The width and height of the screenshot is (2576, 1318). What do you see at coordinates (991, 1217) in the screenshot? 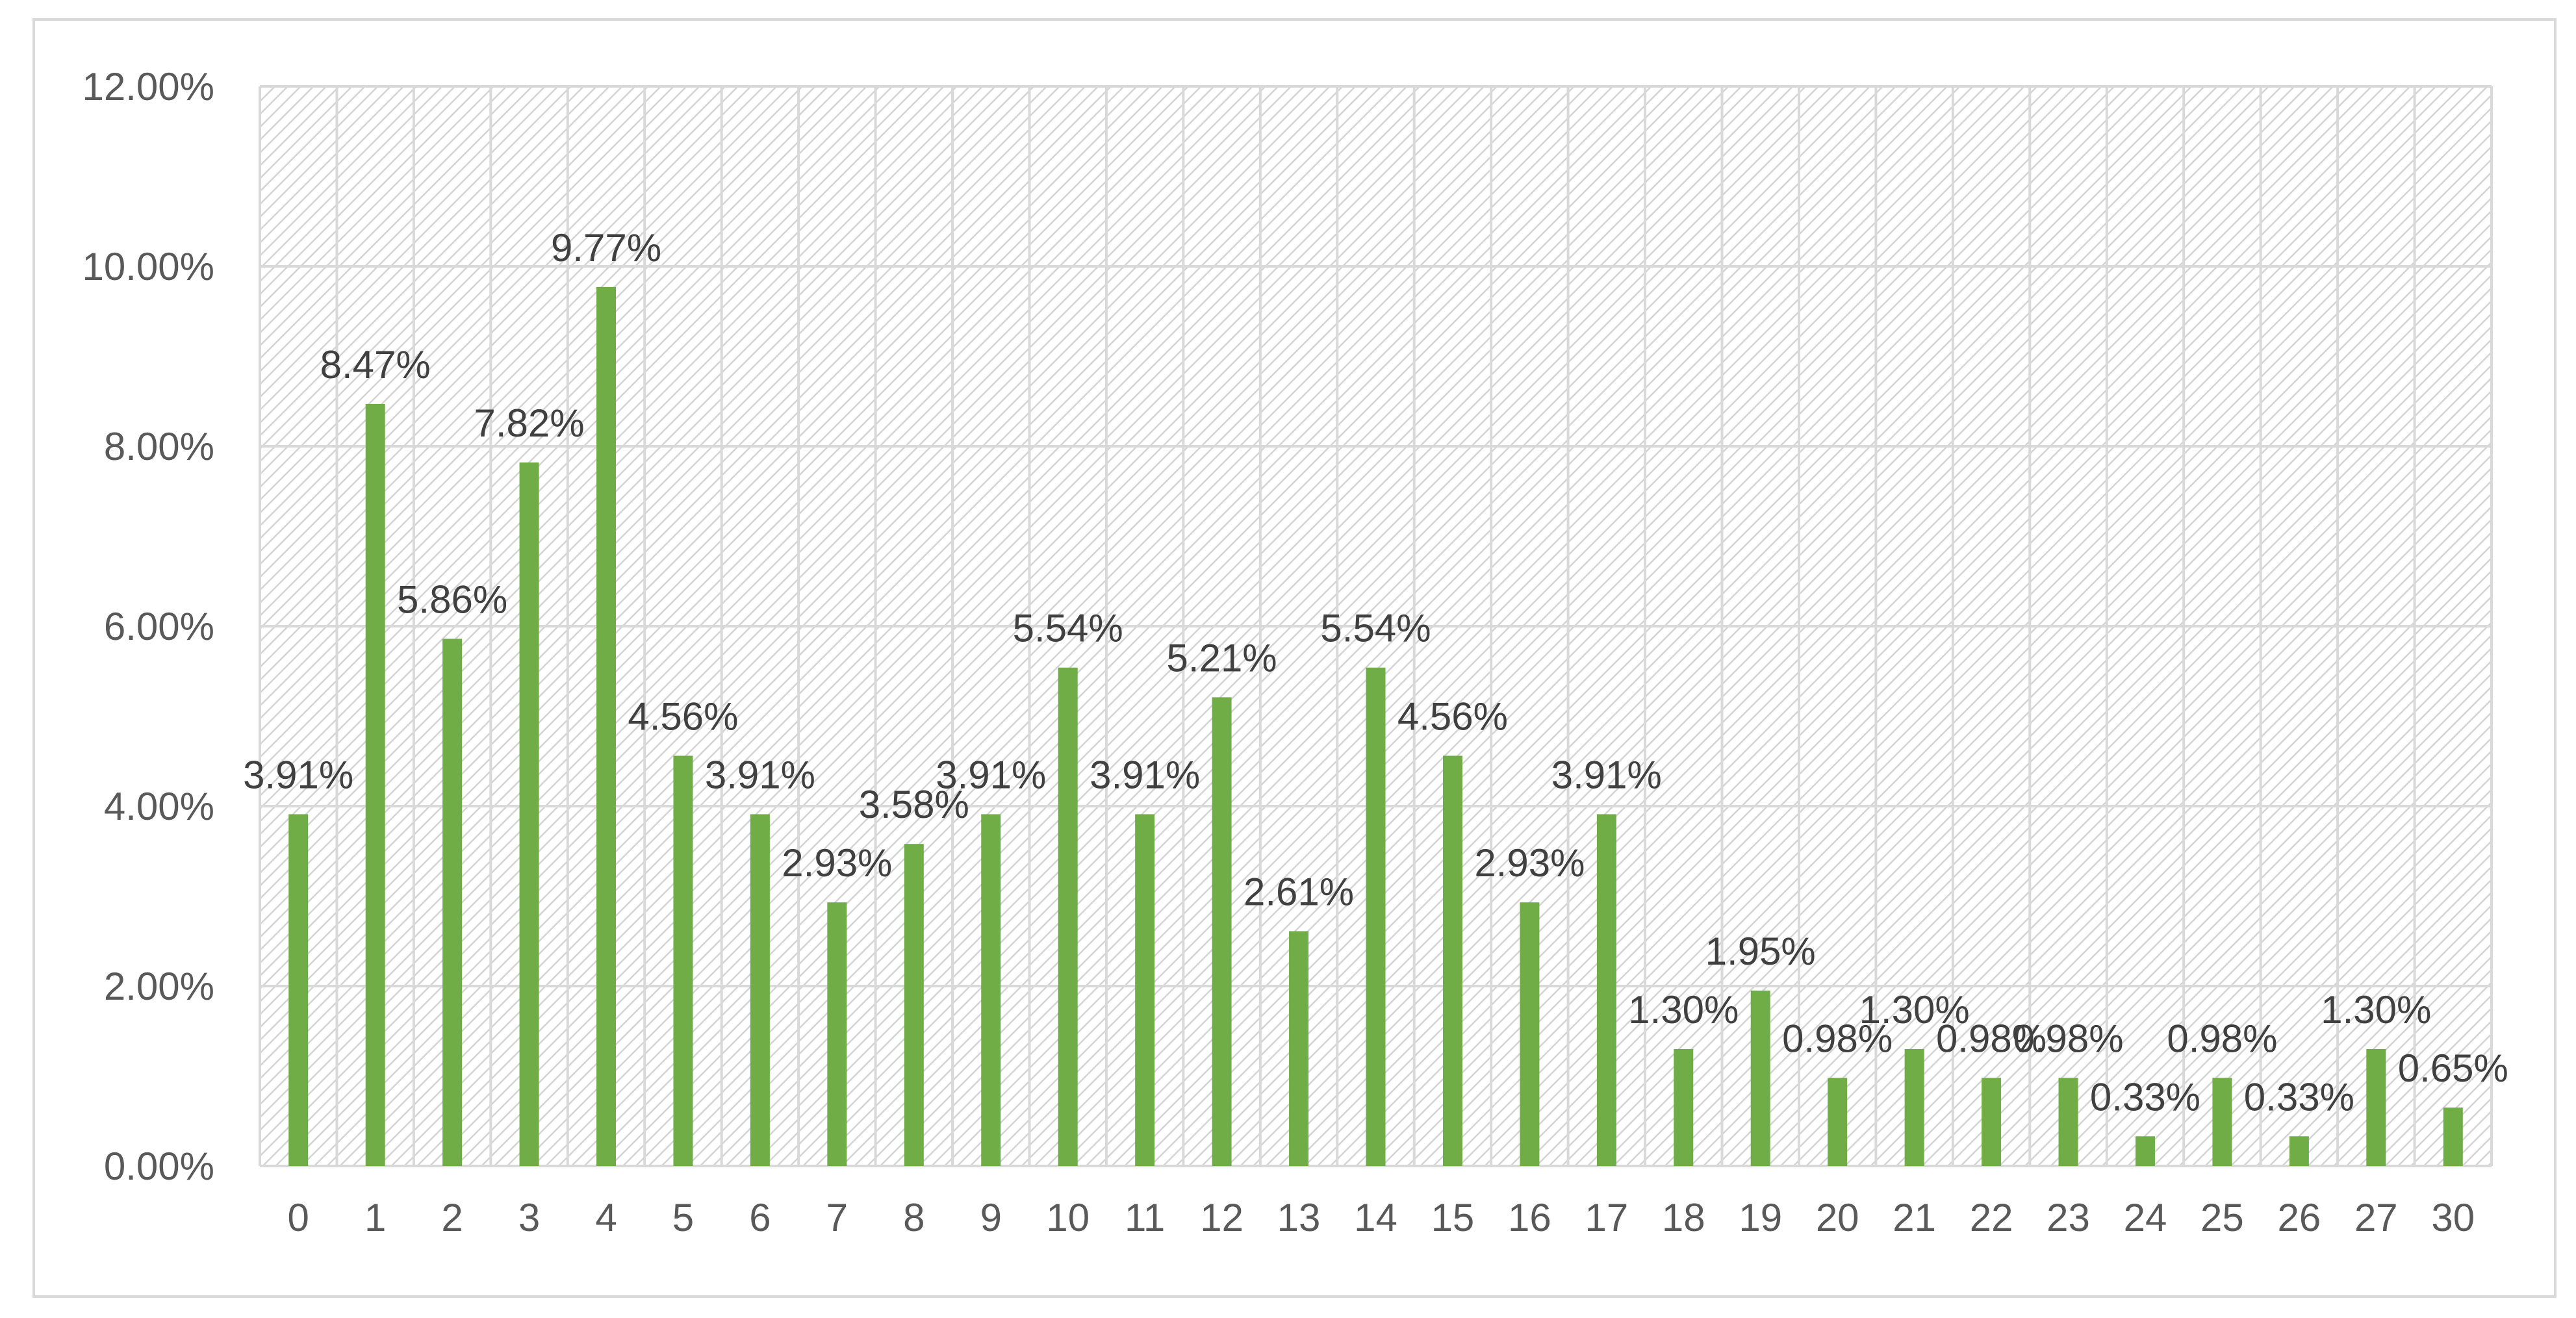
I see `x-tick-label: 9` at bounding box center [991, 1217].